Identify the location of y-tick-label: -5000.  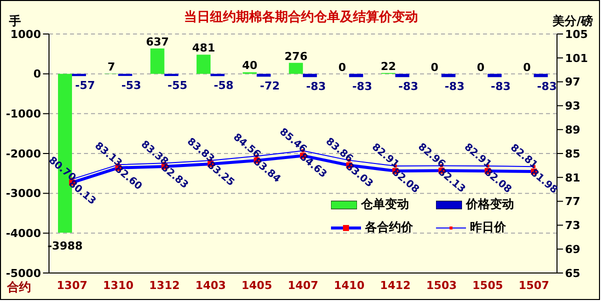
(24, 273).